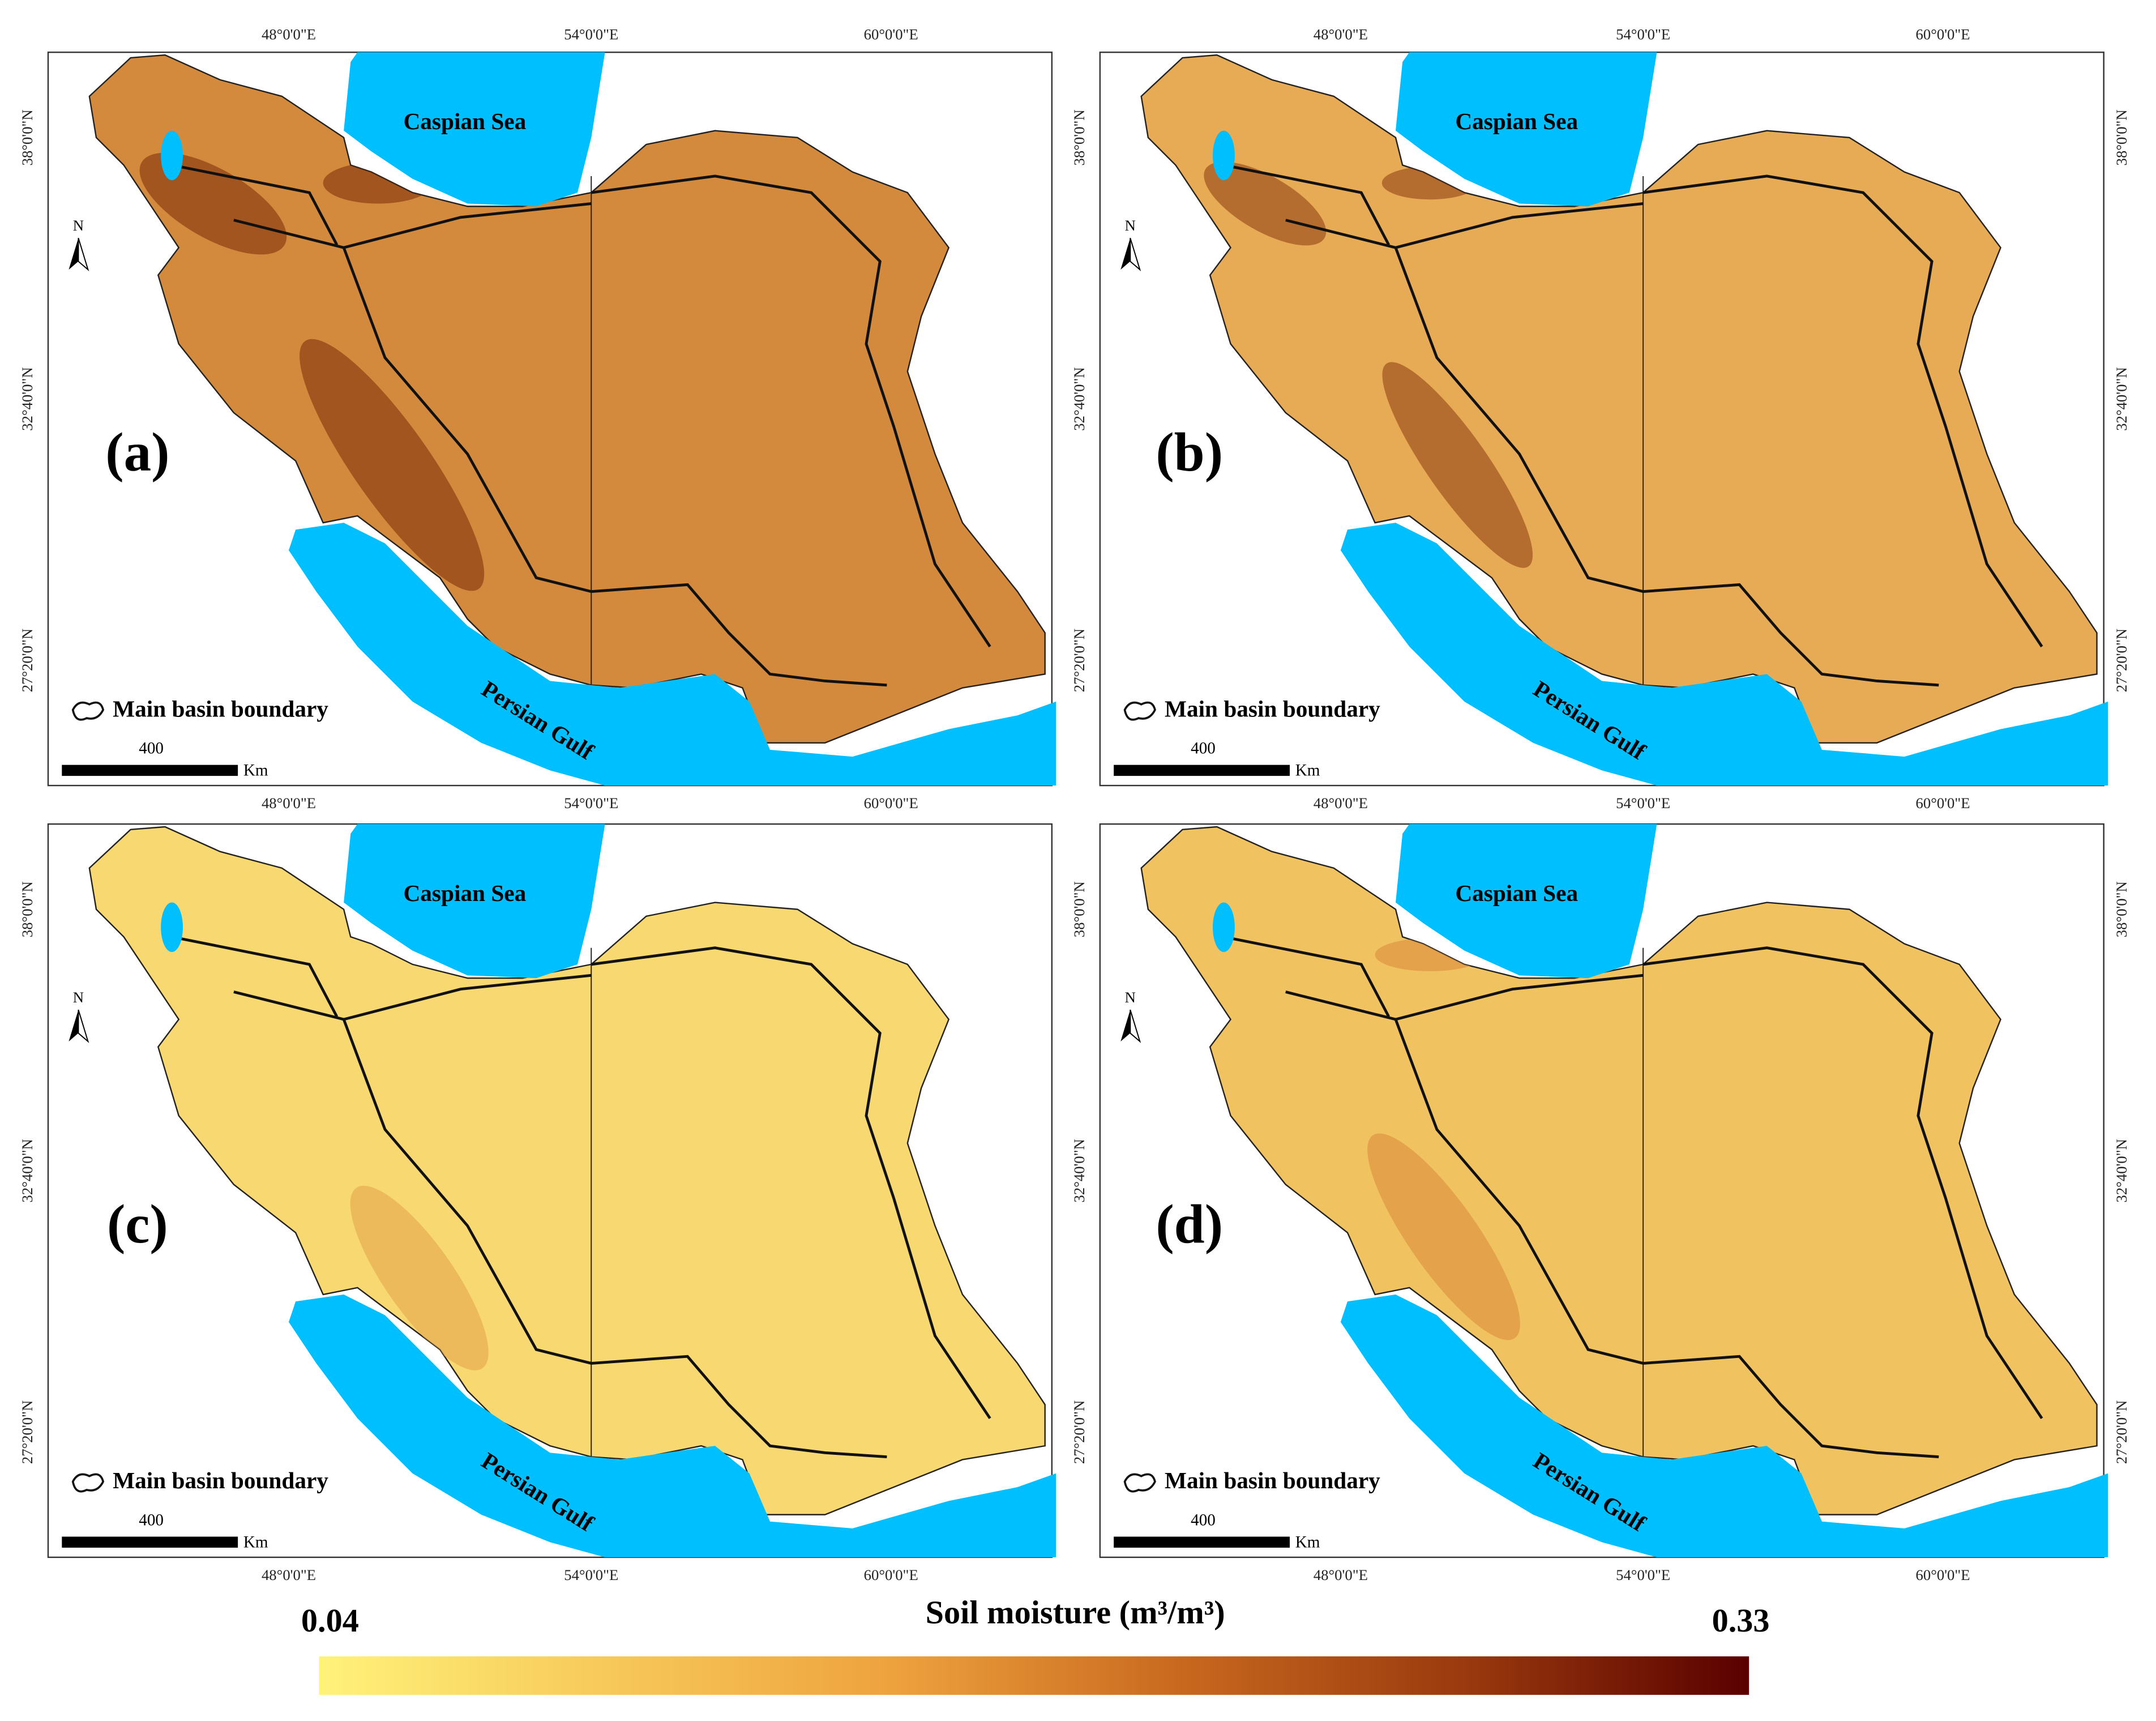  I want to click on panel-label: (b), so click(1189, 453).